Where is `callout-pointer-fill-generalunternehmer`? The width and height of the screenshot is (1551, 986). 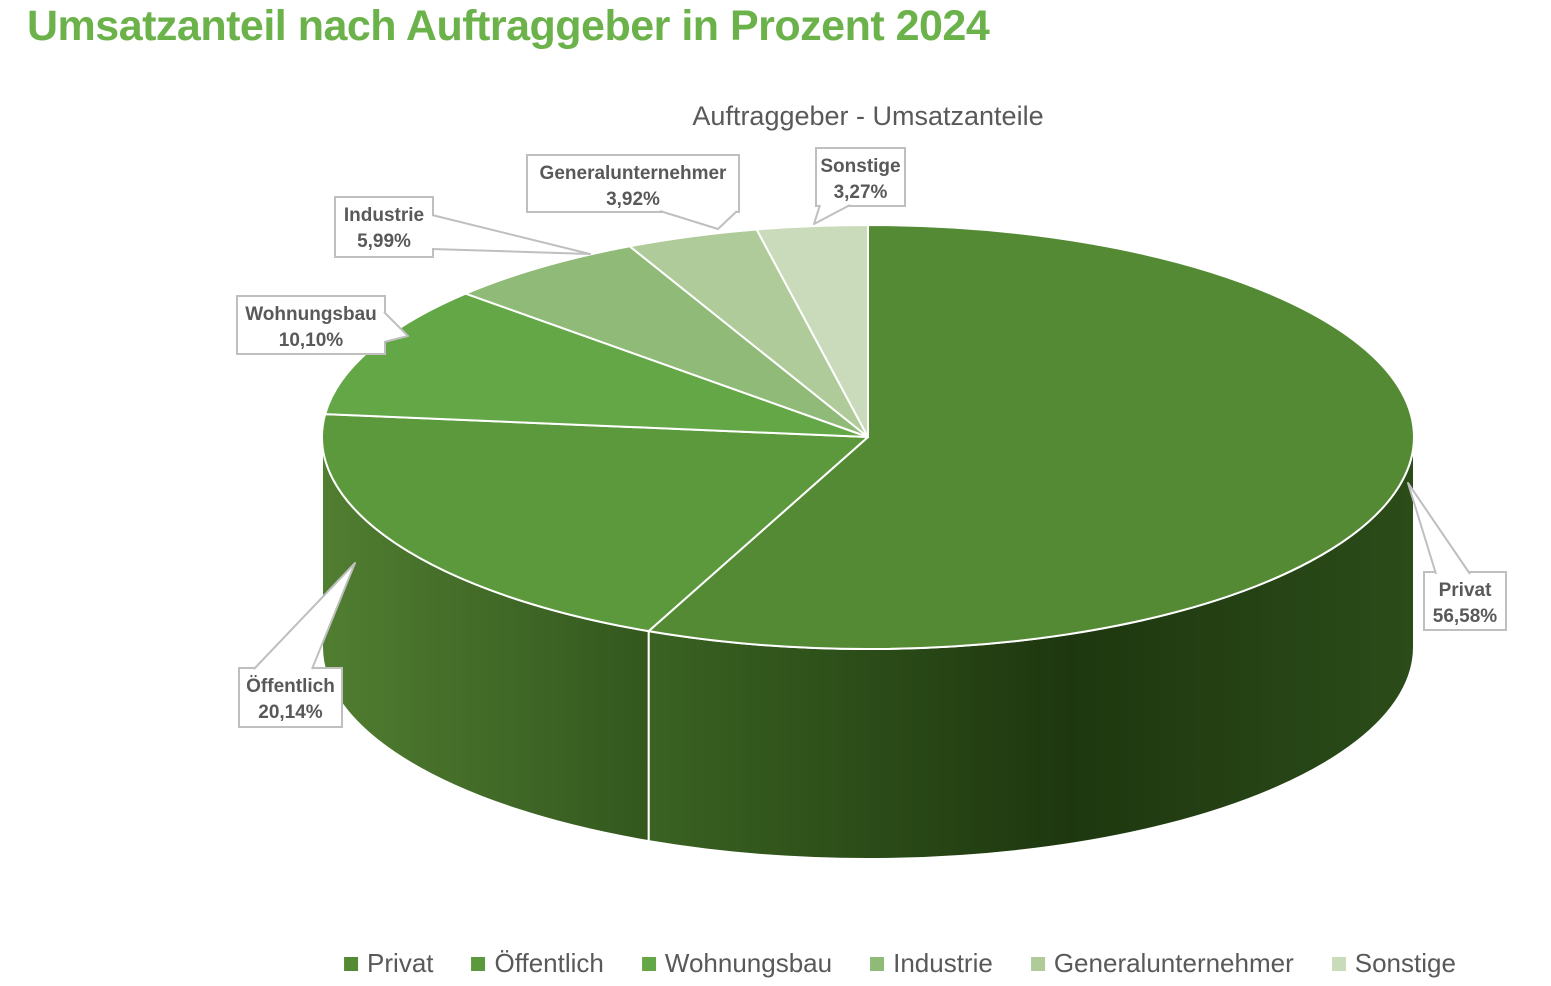 callout-pointer-fill-generalunternehmer is located at coordinates (698, 220).